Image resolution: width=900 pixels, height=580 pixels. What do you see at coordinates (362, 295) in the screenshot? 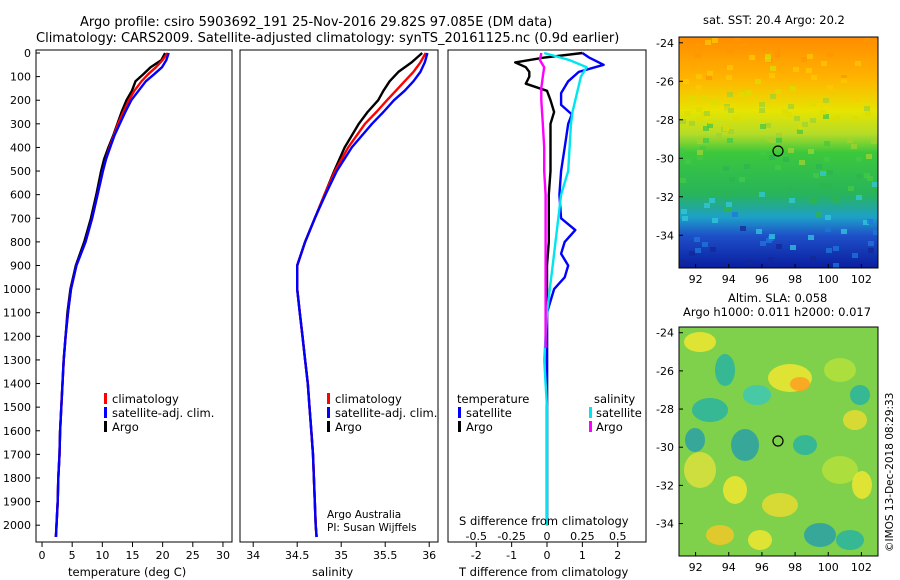
I see `series-satellite-adj-clim-` at bounding box center [362, 295].